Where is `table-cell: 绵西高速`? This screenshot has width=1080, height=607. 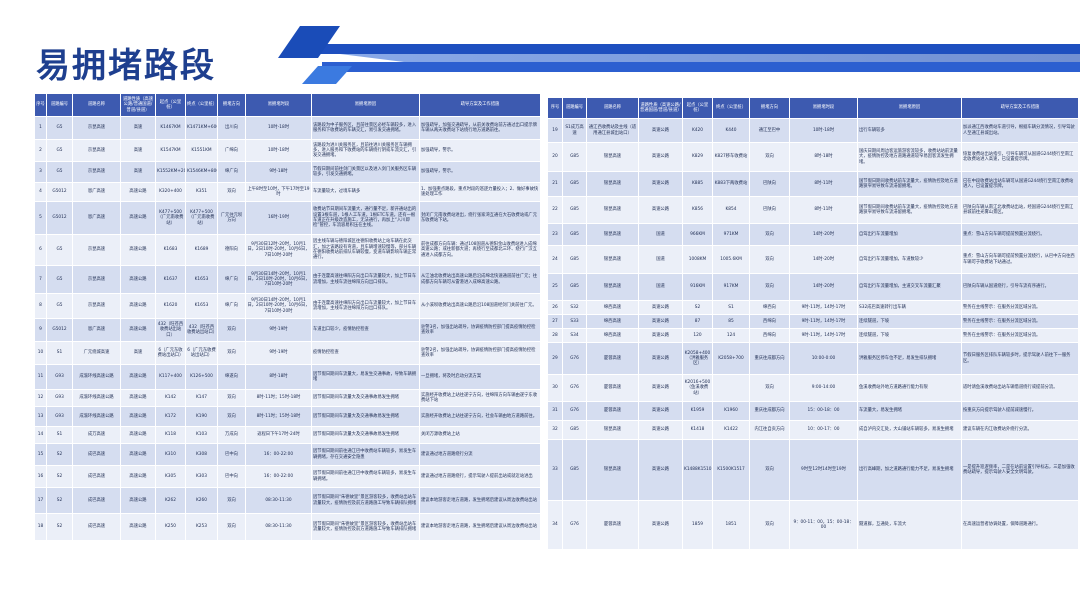 table-cell: 绵西高速 is located at coordinates (612, 335).